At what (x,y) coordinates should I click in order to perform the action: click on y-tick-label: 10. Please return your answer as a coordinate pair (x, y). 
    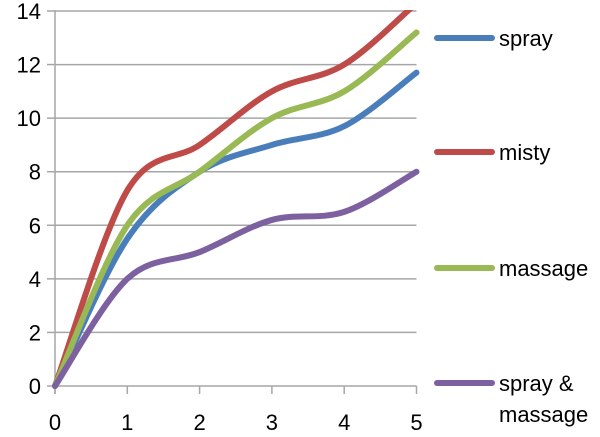
    Looking at the image, I should click on (29, 118).